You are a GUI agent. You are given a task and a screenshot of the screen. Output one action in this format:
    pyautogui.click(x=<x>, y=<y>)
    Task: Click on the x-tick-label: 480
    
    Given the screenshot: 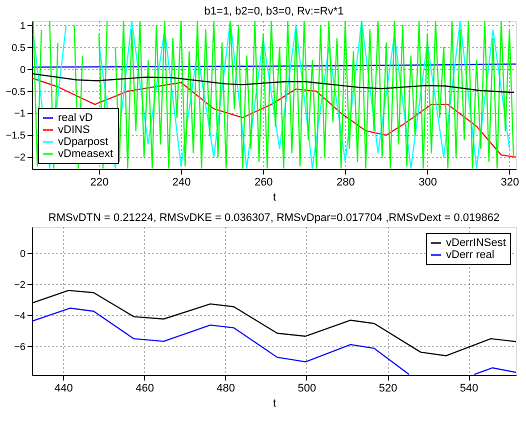 What is the action you would take?
    pyautogui.click(x=226, y=388)
    